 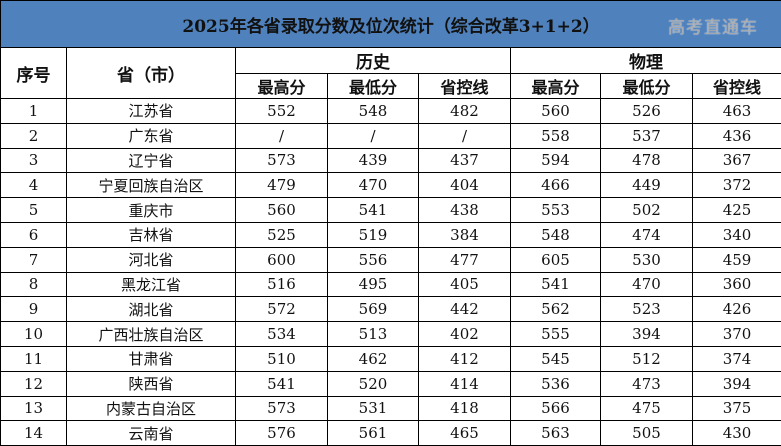 I want to click on cell-history-line: 402, so click(x=465, y=334).